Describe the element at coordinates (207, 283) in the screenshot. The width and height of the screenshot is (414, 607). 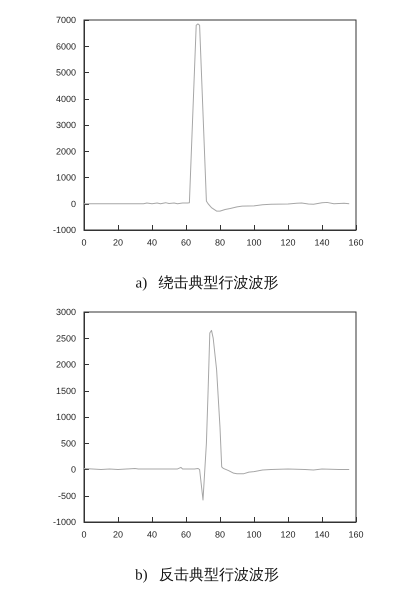
I see `text: a) 绕击典型行波波形` at that location.